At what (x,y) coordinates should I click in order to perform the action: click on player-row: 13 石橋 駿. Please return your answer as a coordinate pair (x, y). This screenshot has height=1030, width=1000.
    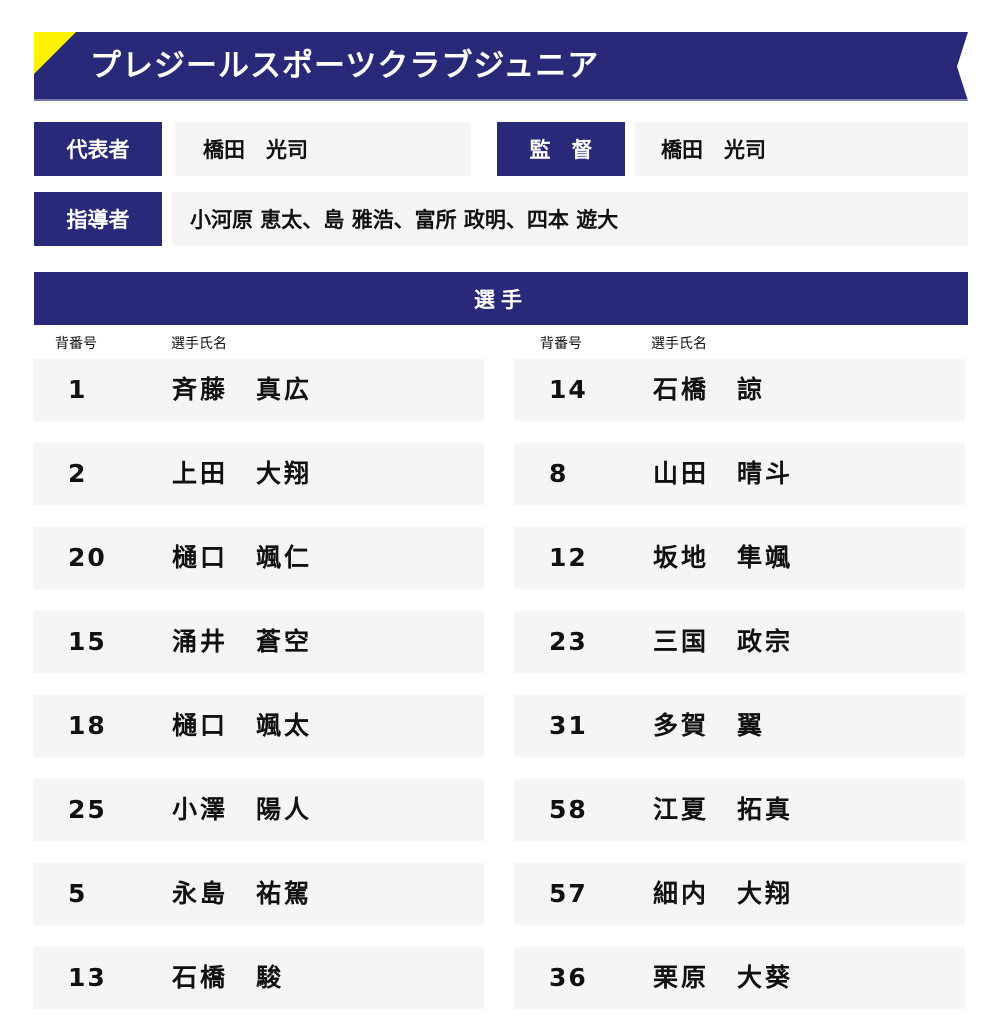
    Looking at the image, I should click on (258, 978).